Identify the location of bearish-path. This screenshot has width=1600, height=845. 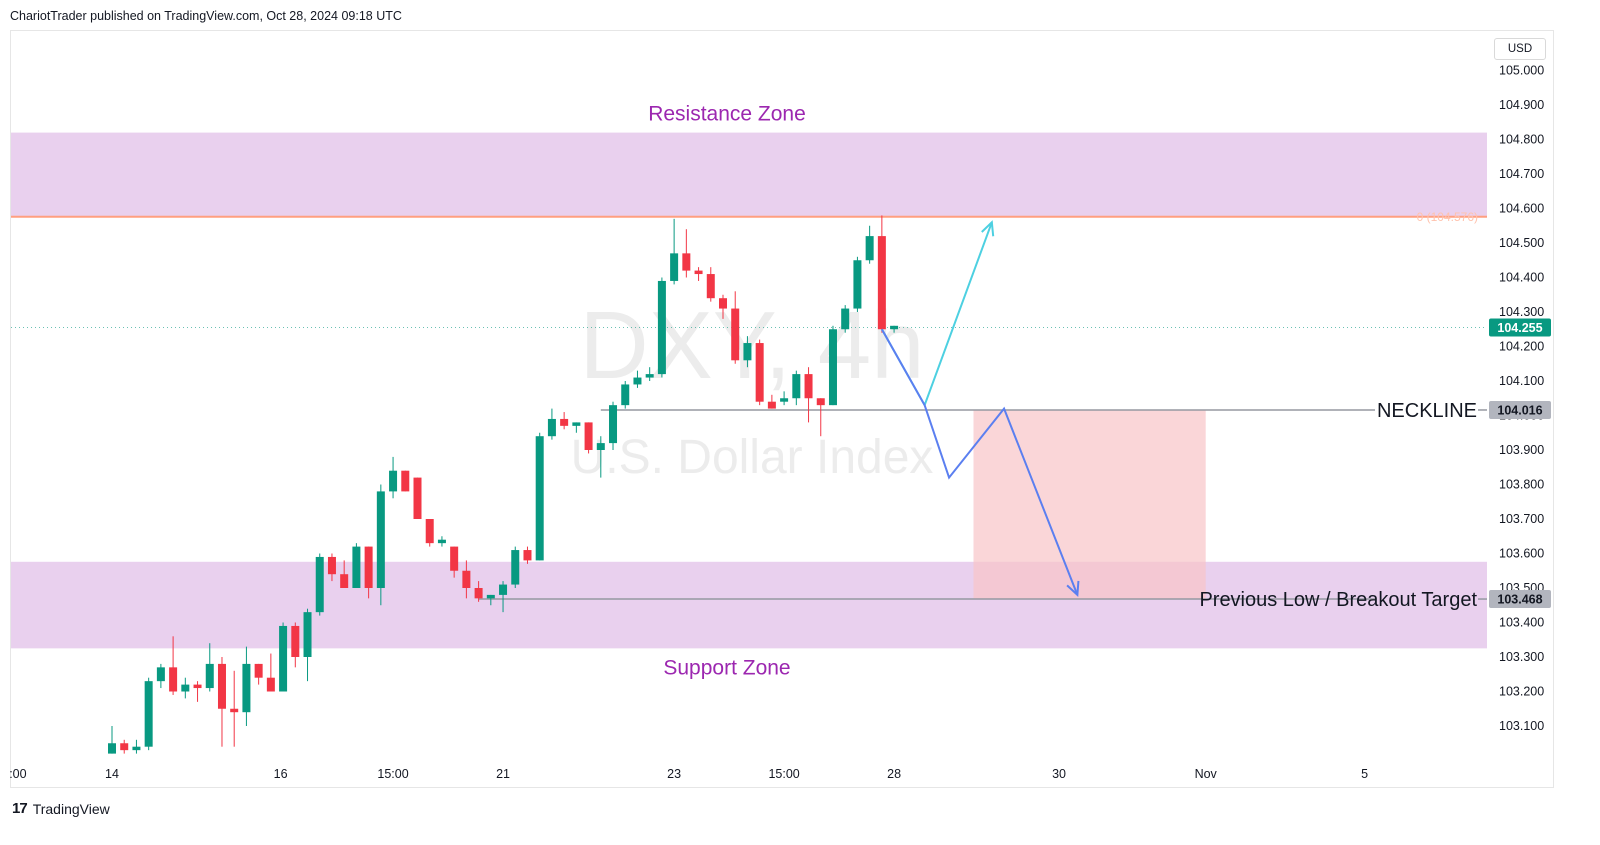
(979, 462).